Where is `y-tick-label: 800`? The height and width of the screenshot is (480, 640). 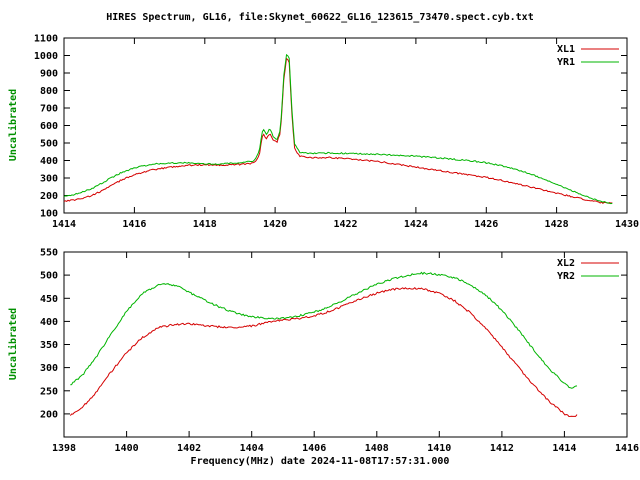 y-tick-label: 800 is located at coordinates (49, 91).